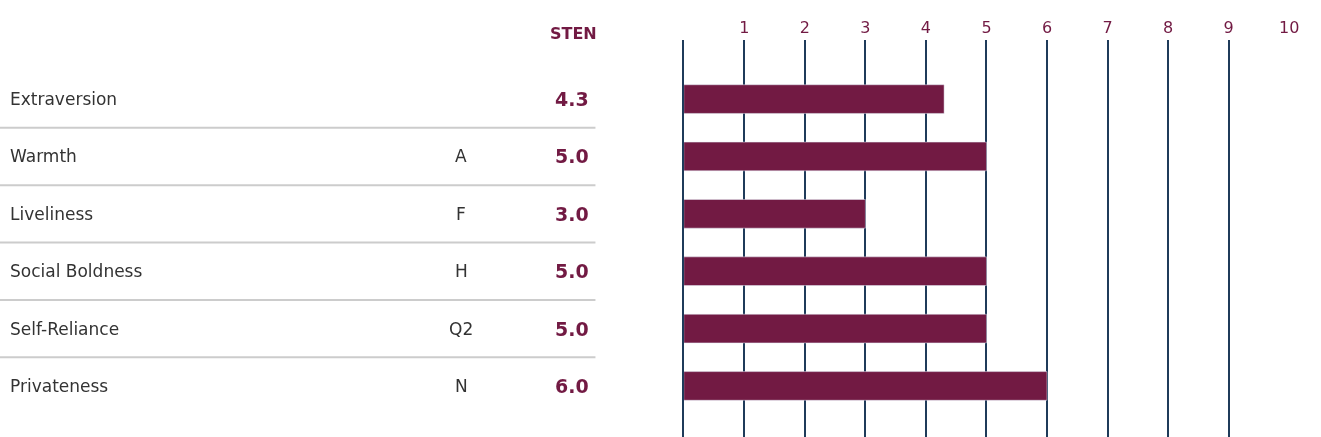  What do you see at coordinates (572, 214) in the screenshot?
I see `data-label: 3.0` at bounding box center [572, 214].